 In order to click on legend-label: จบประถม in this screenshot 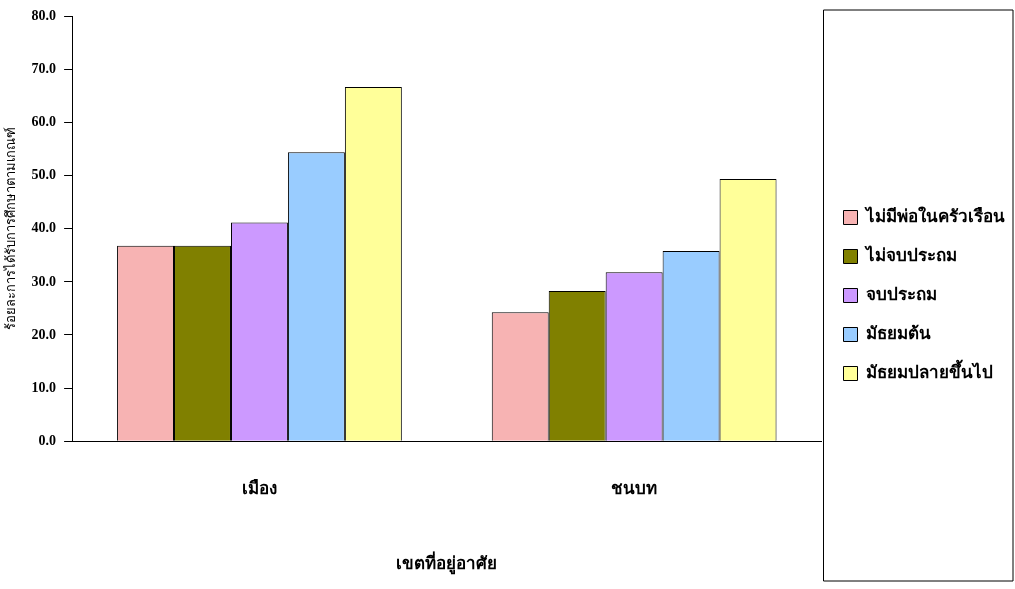, I will do `click(901, 294)`.